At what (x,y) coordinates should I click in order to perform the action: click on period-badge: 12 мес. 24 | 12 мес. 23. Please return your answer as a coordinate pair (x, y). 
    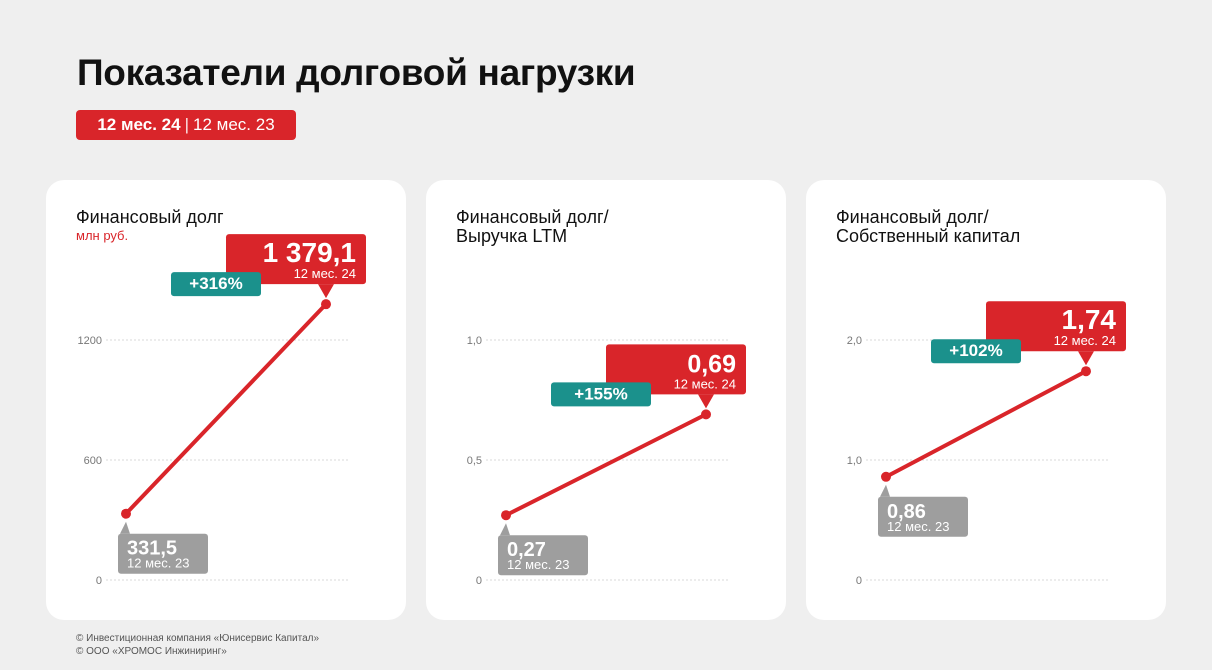
    Looking at the image, I should click on (186, 125).